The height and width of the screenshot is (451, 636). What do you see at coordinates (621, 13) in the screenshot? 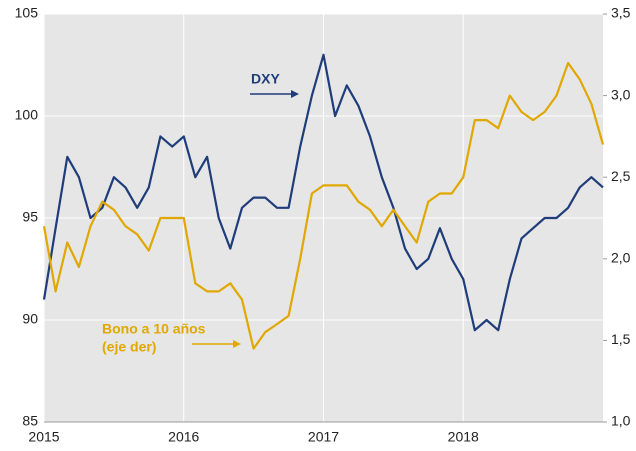
I see `y2-tick-label: 3,5` at bounding box center [621, 13].